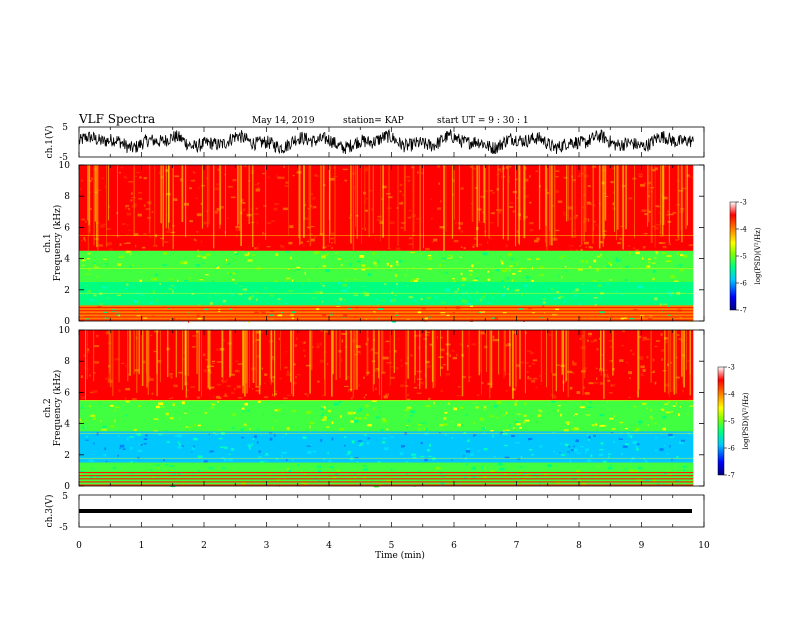 This screenshot has width=792, height=617. I want to click on ch2-colorbar: -3 -4 -5 -6 -7 log(PSD)(V²/Hz), so click(733, 422).